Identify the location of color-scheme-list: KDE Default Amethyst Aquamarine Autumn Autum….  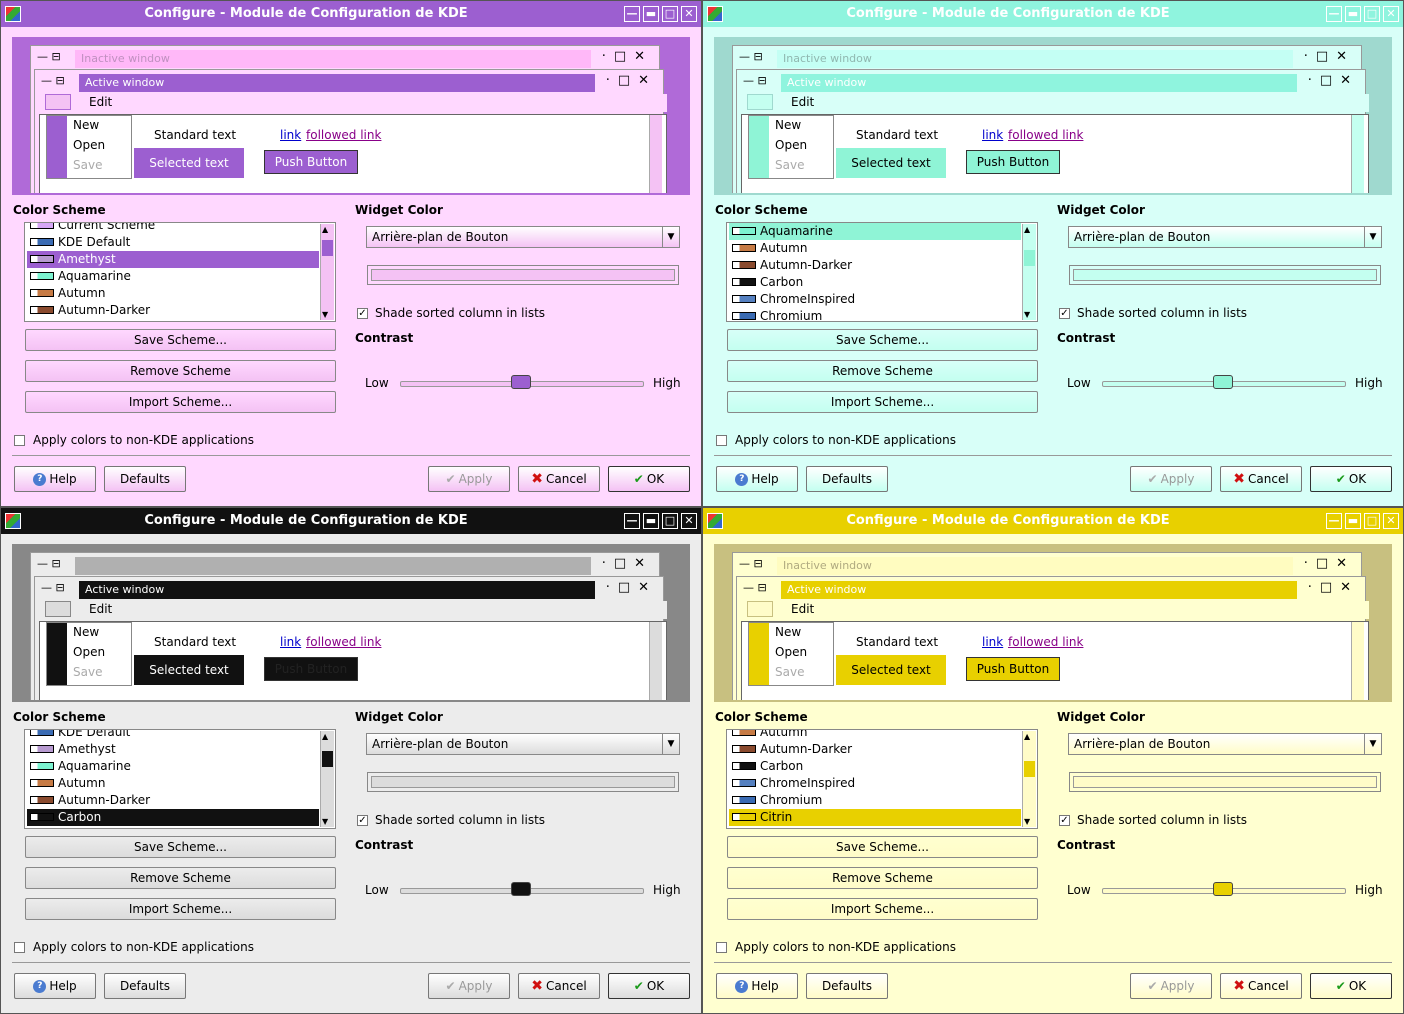
(180, 779).